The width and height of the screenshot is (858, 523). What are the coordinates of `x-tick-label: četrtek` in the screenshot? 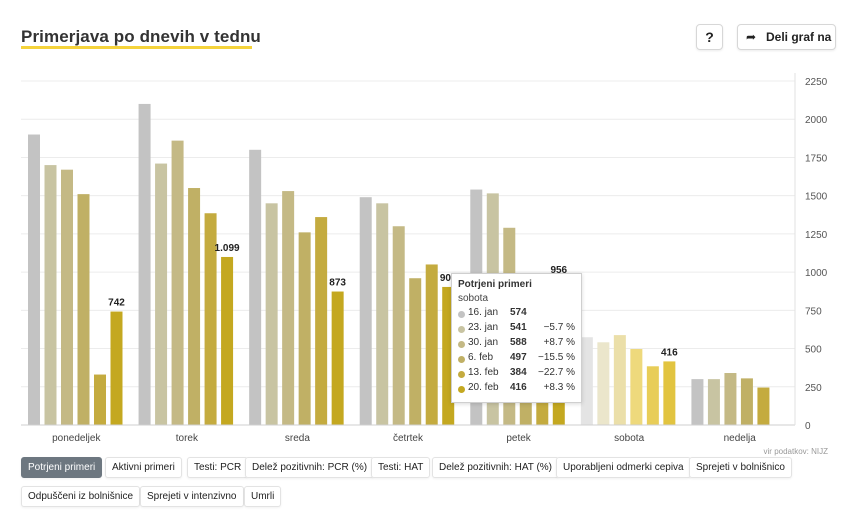 It's located at (408, 438).